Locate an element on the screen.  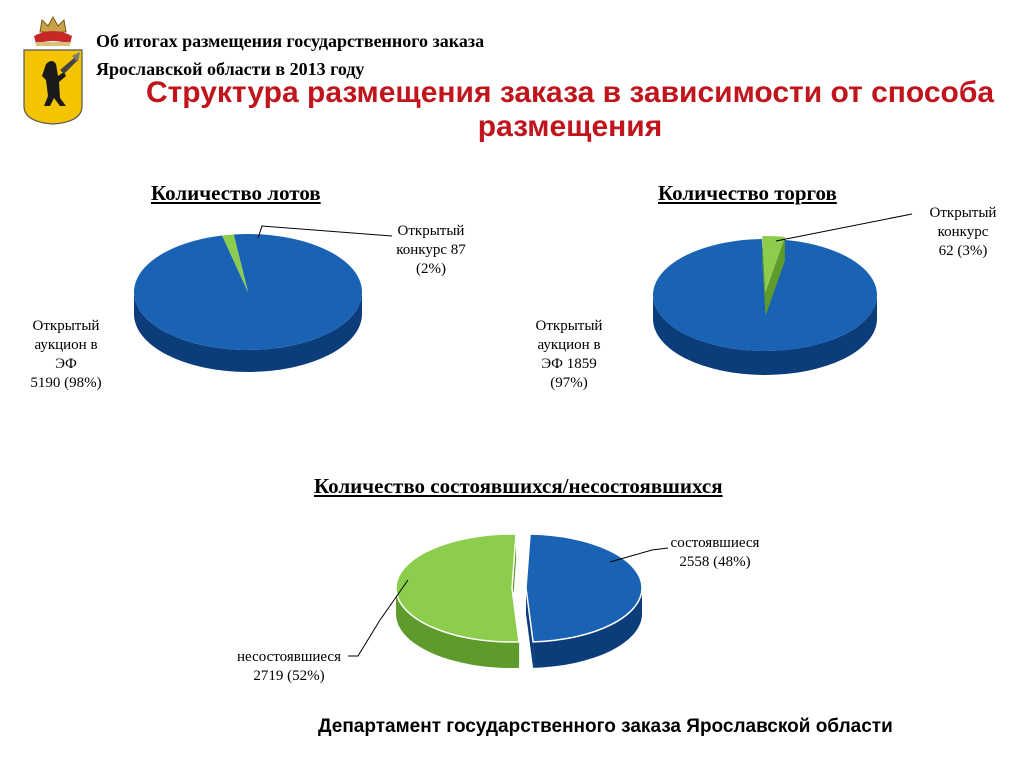
yaroslavl-coat-of-arms-icon is located at coordinates (53, 70).